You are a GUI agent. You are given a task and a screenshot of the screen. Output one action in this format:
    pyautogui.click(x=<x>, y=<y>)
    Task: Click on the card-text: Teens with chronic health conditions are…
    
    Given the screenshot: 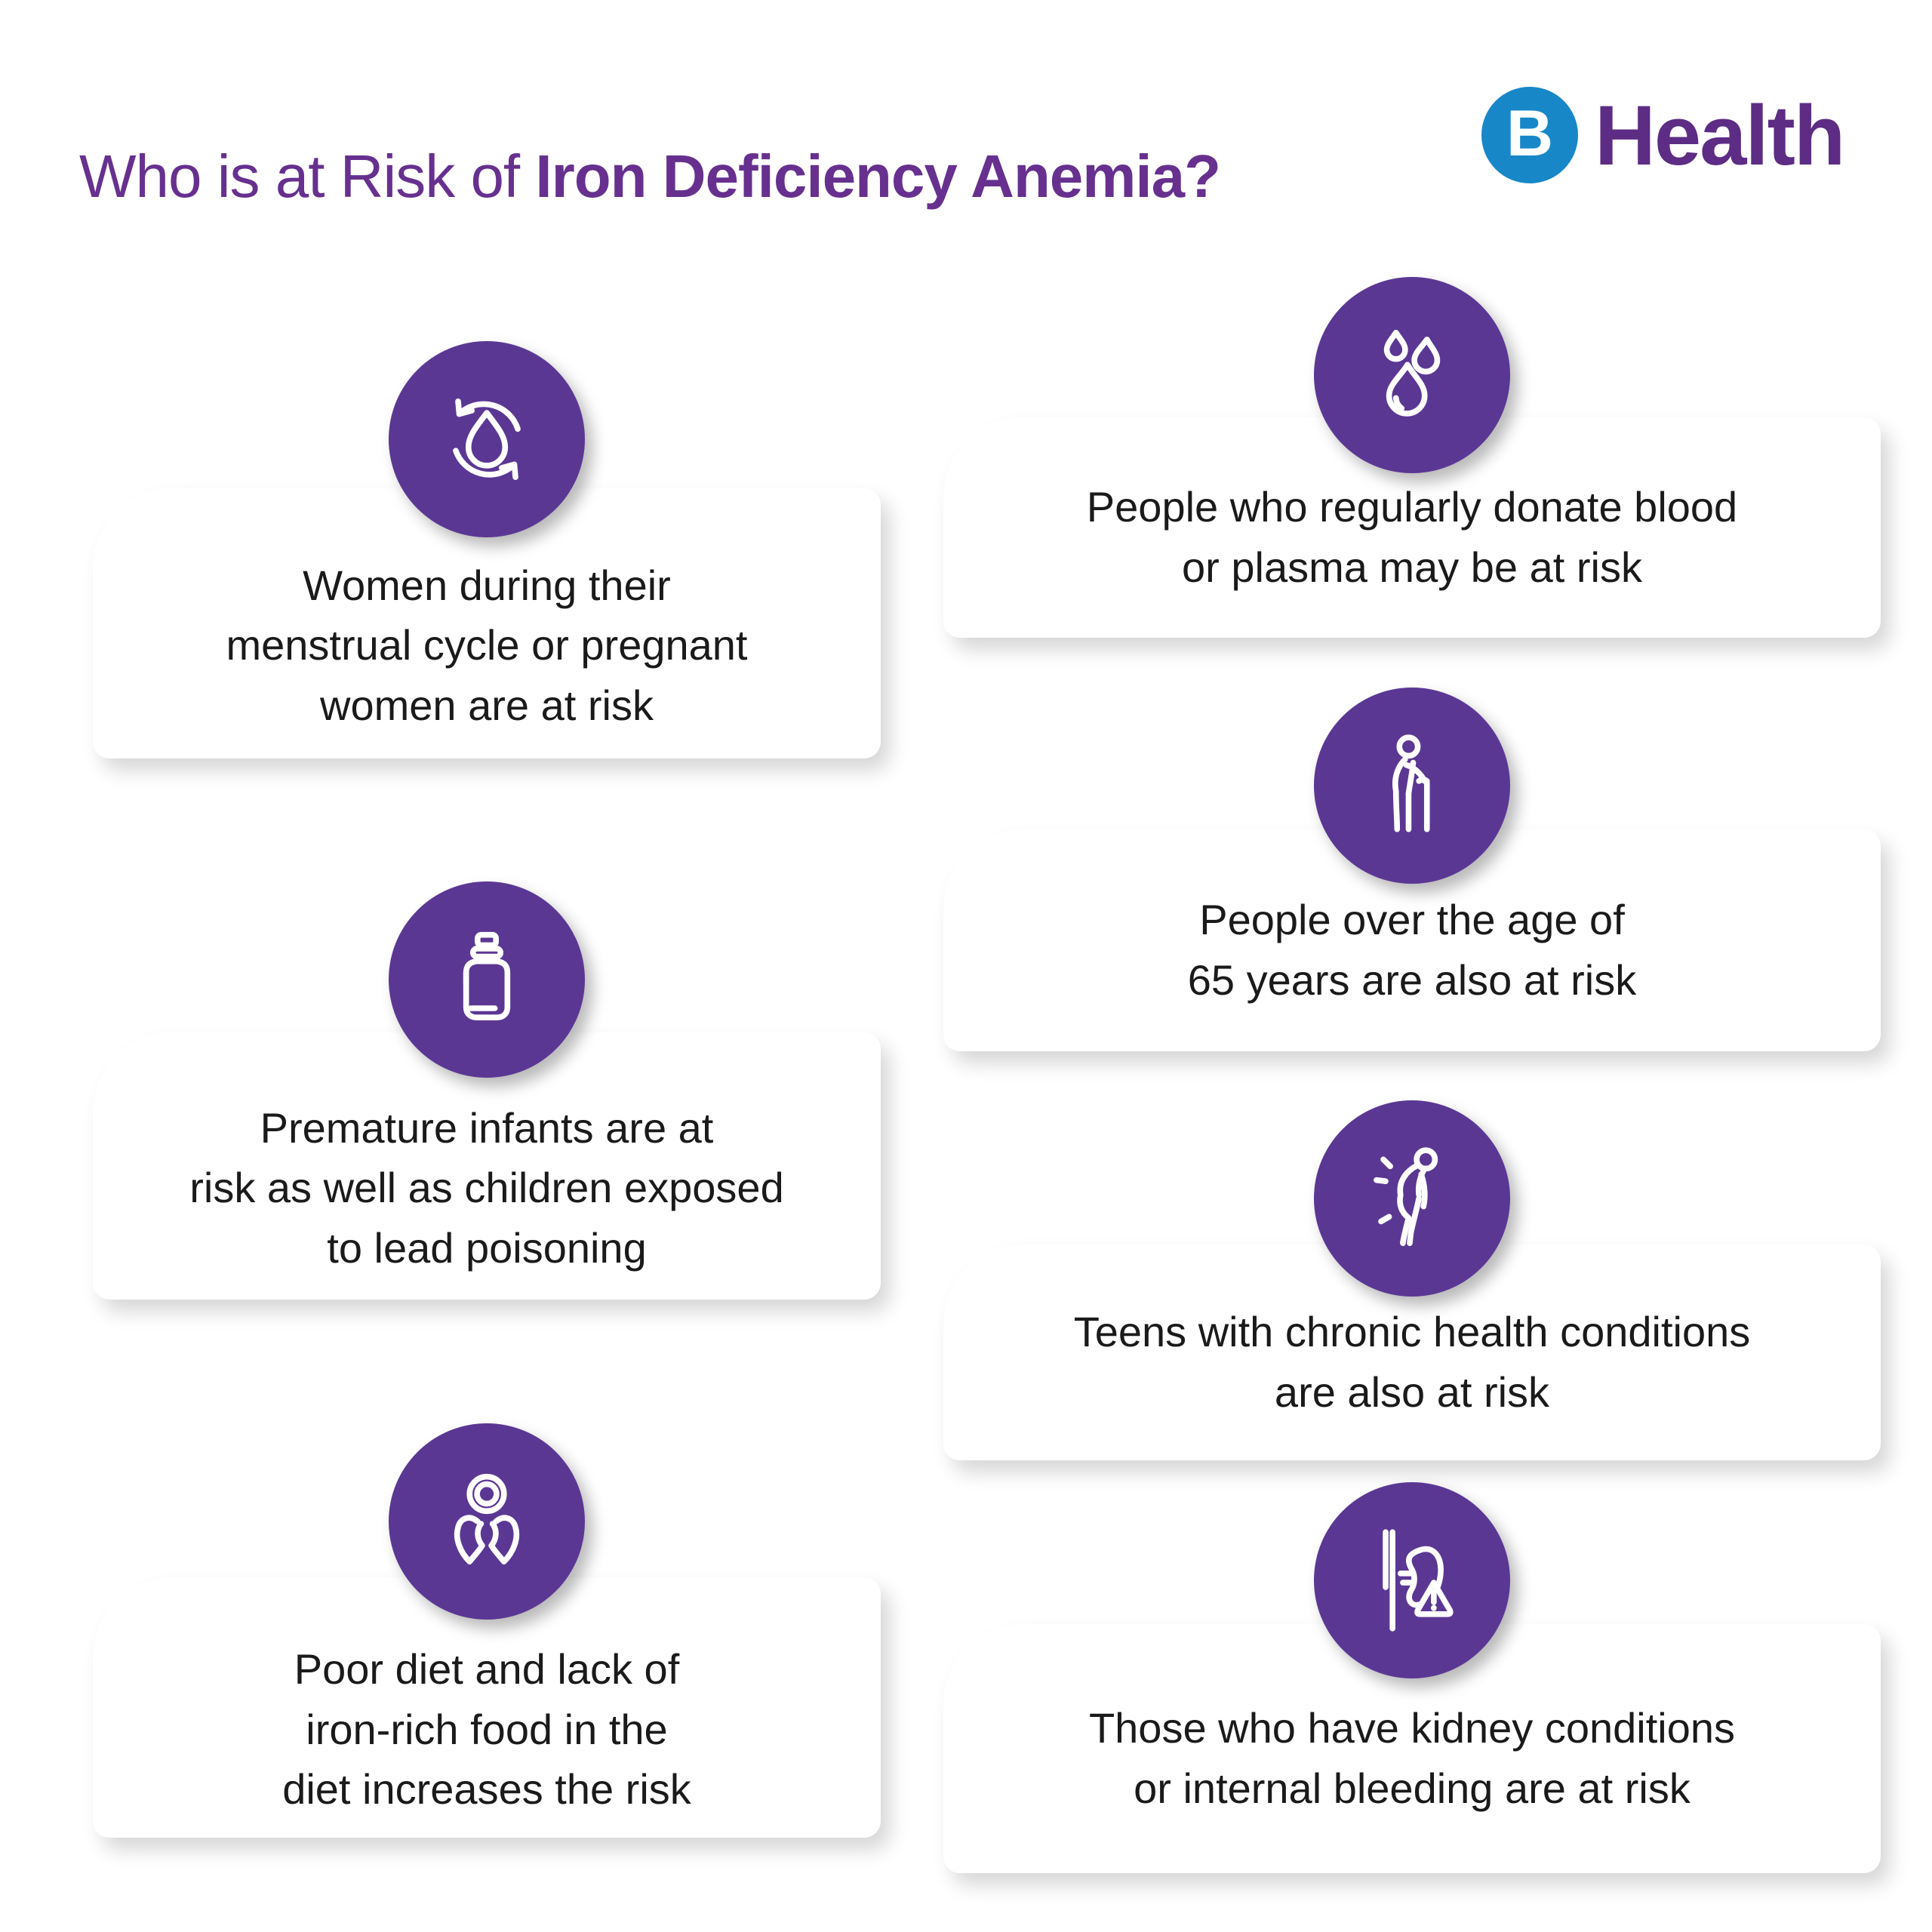 What is the action you would take?
    pyautogui.click(x=1412, y=1362)
    